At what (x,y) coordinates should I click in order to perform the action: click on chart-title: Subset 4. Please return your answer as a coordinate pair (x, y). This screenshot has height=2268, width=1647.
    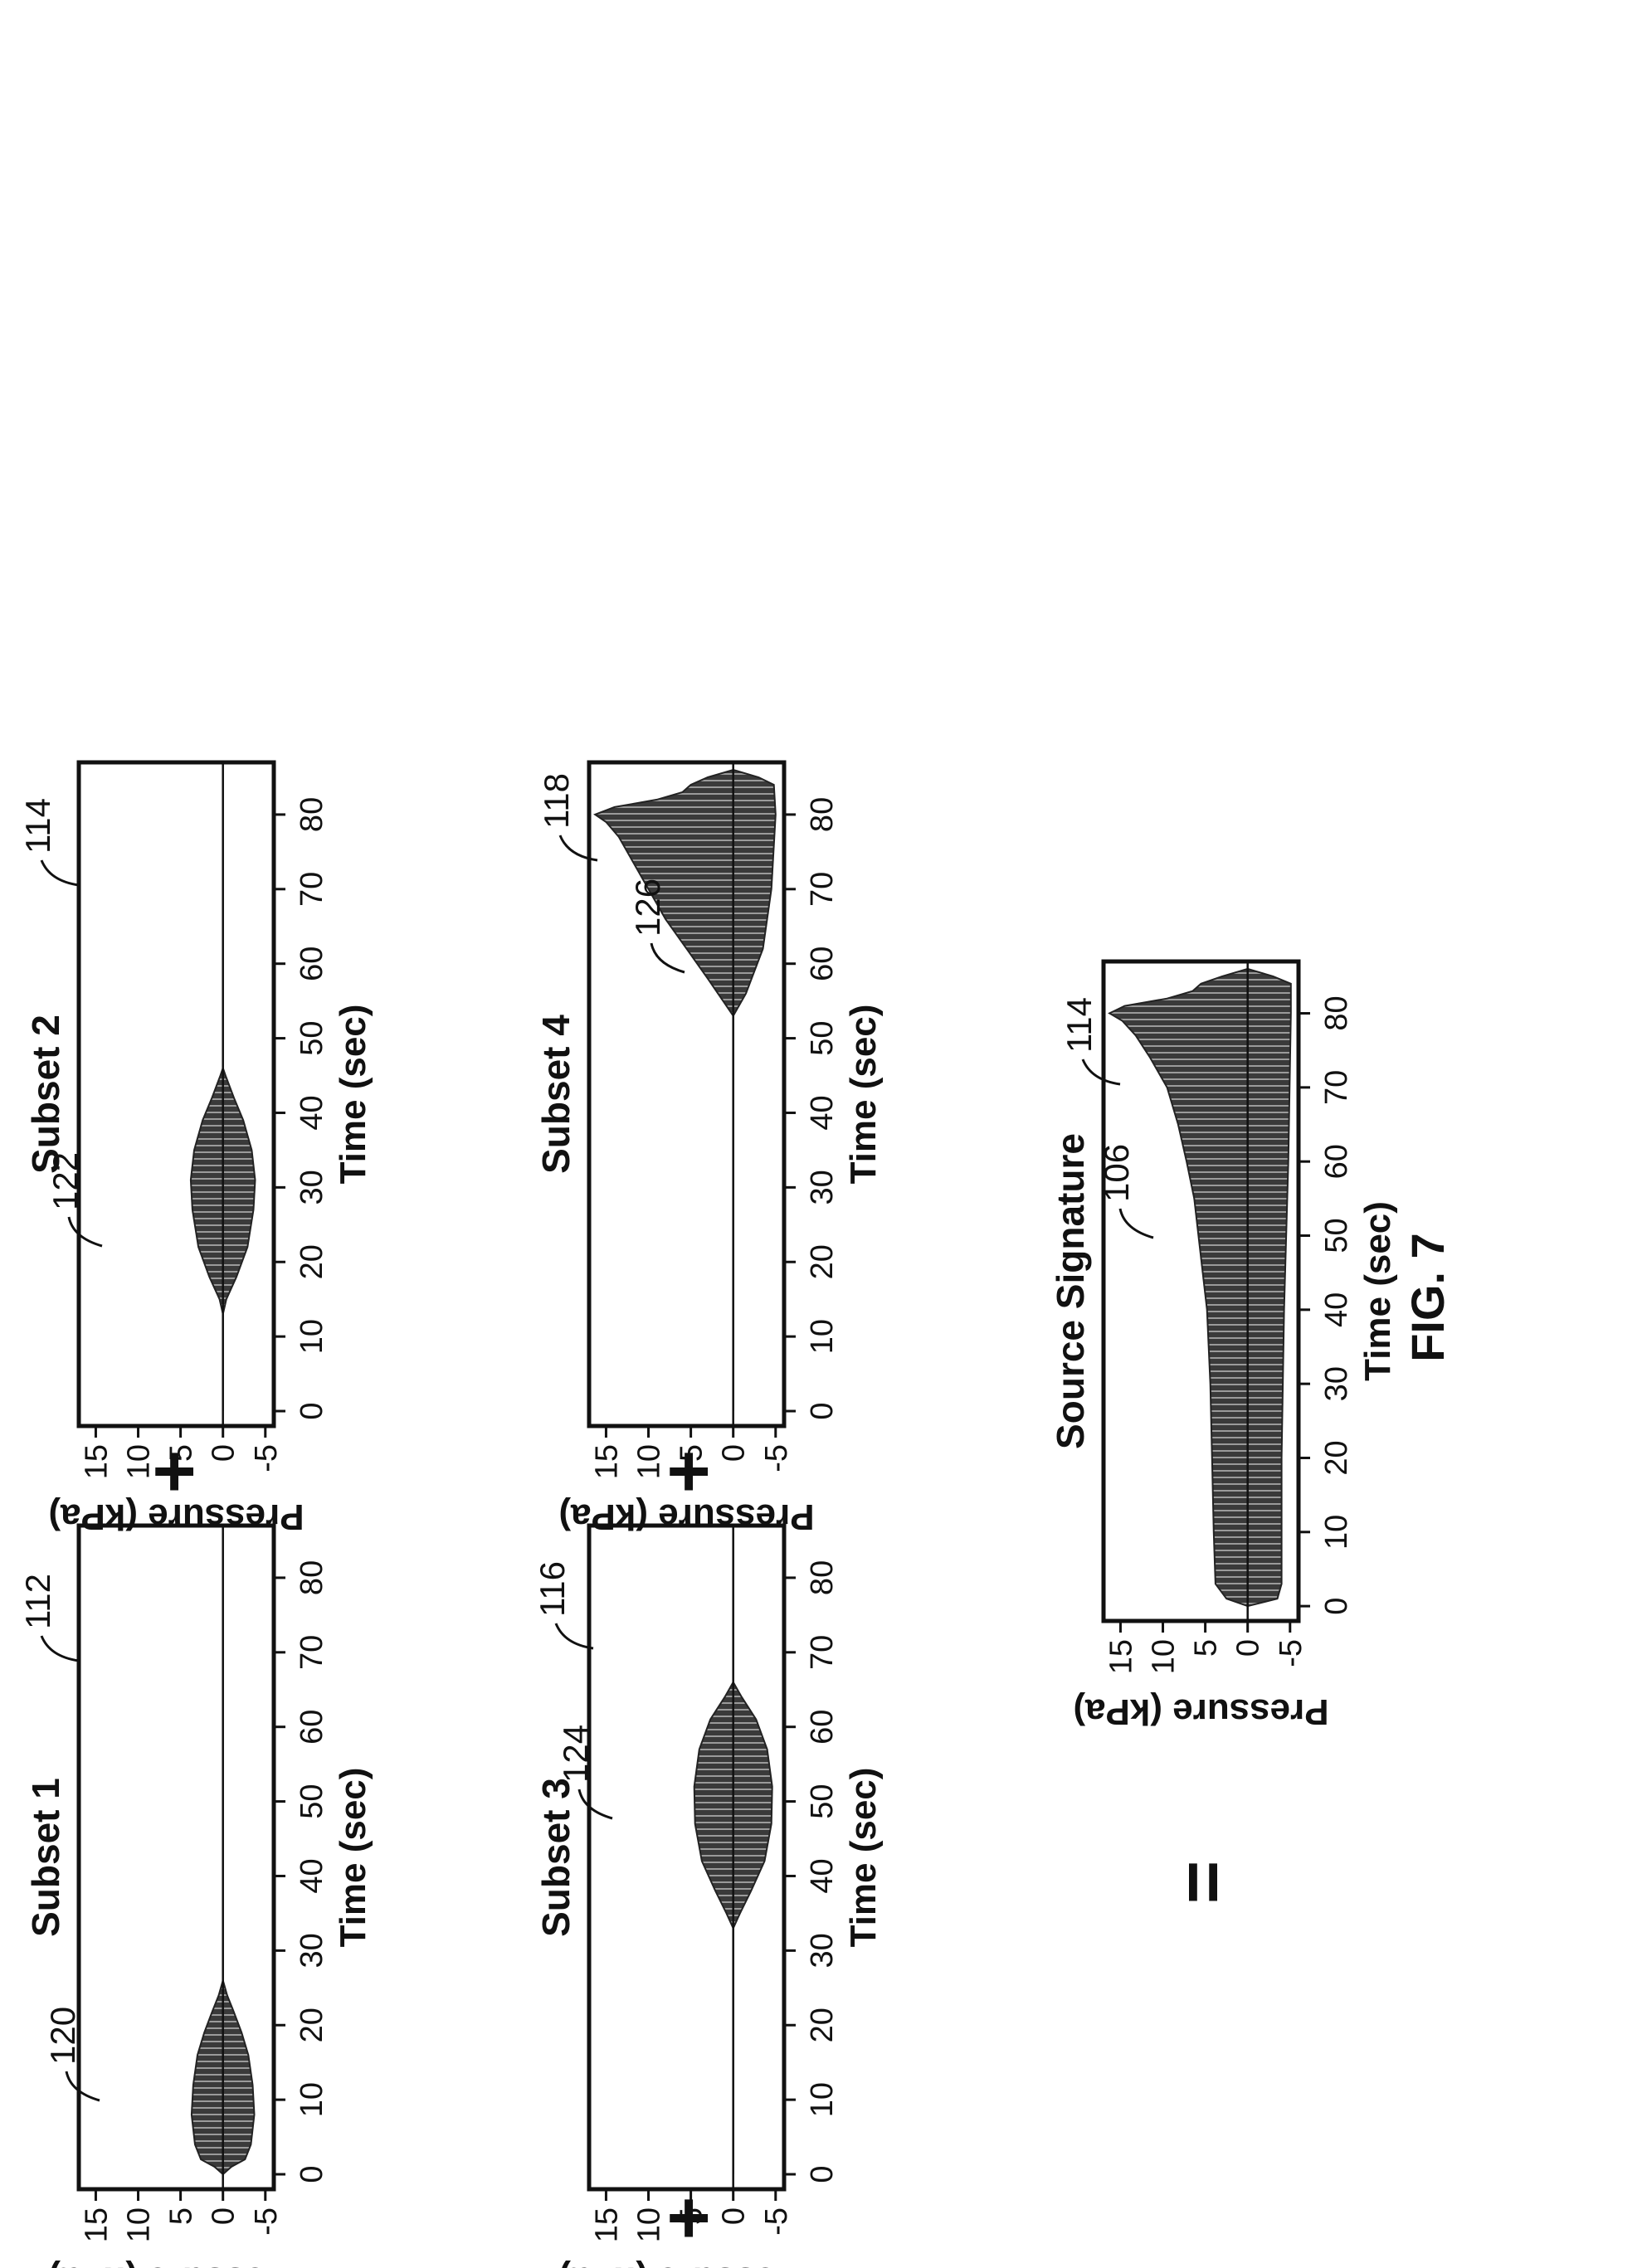
    Looking at the image, I should click on (555, 1094).